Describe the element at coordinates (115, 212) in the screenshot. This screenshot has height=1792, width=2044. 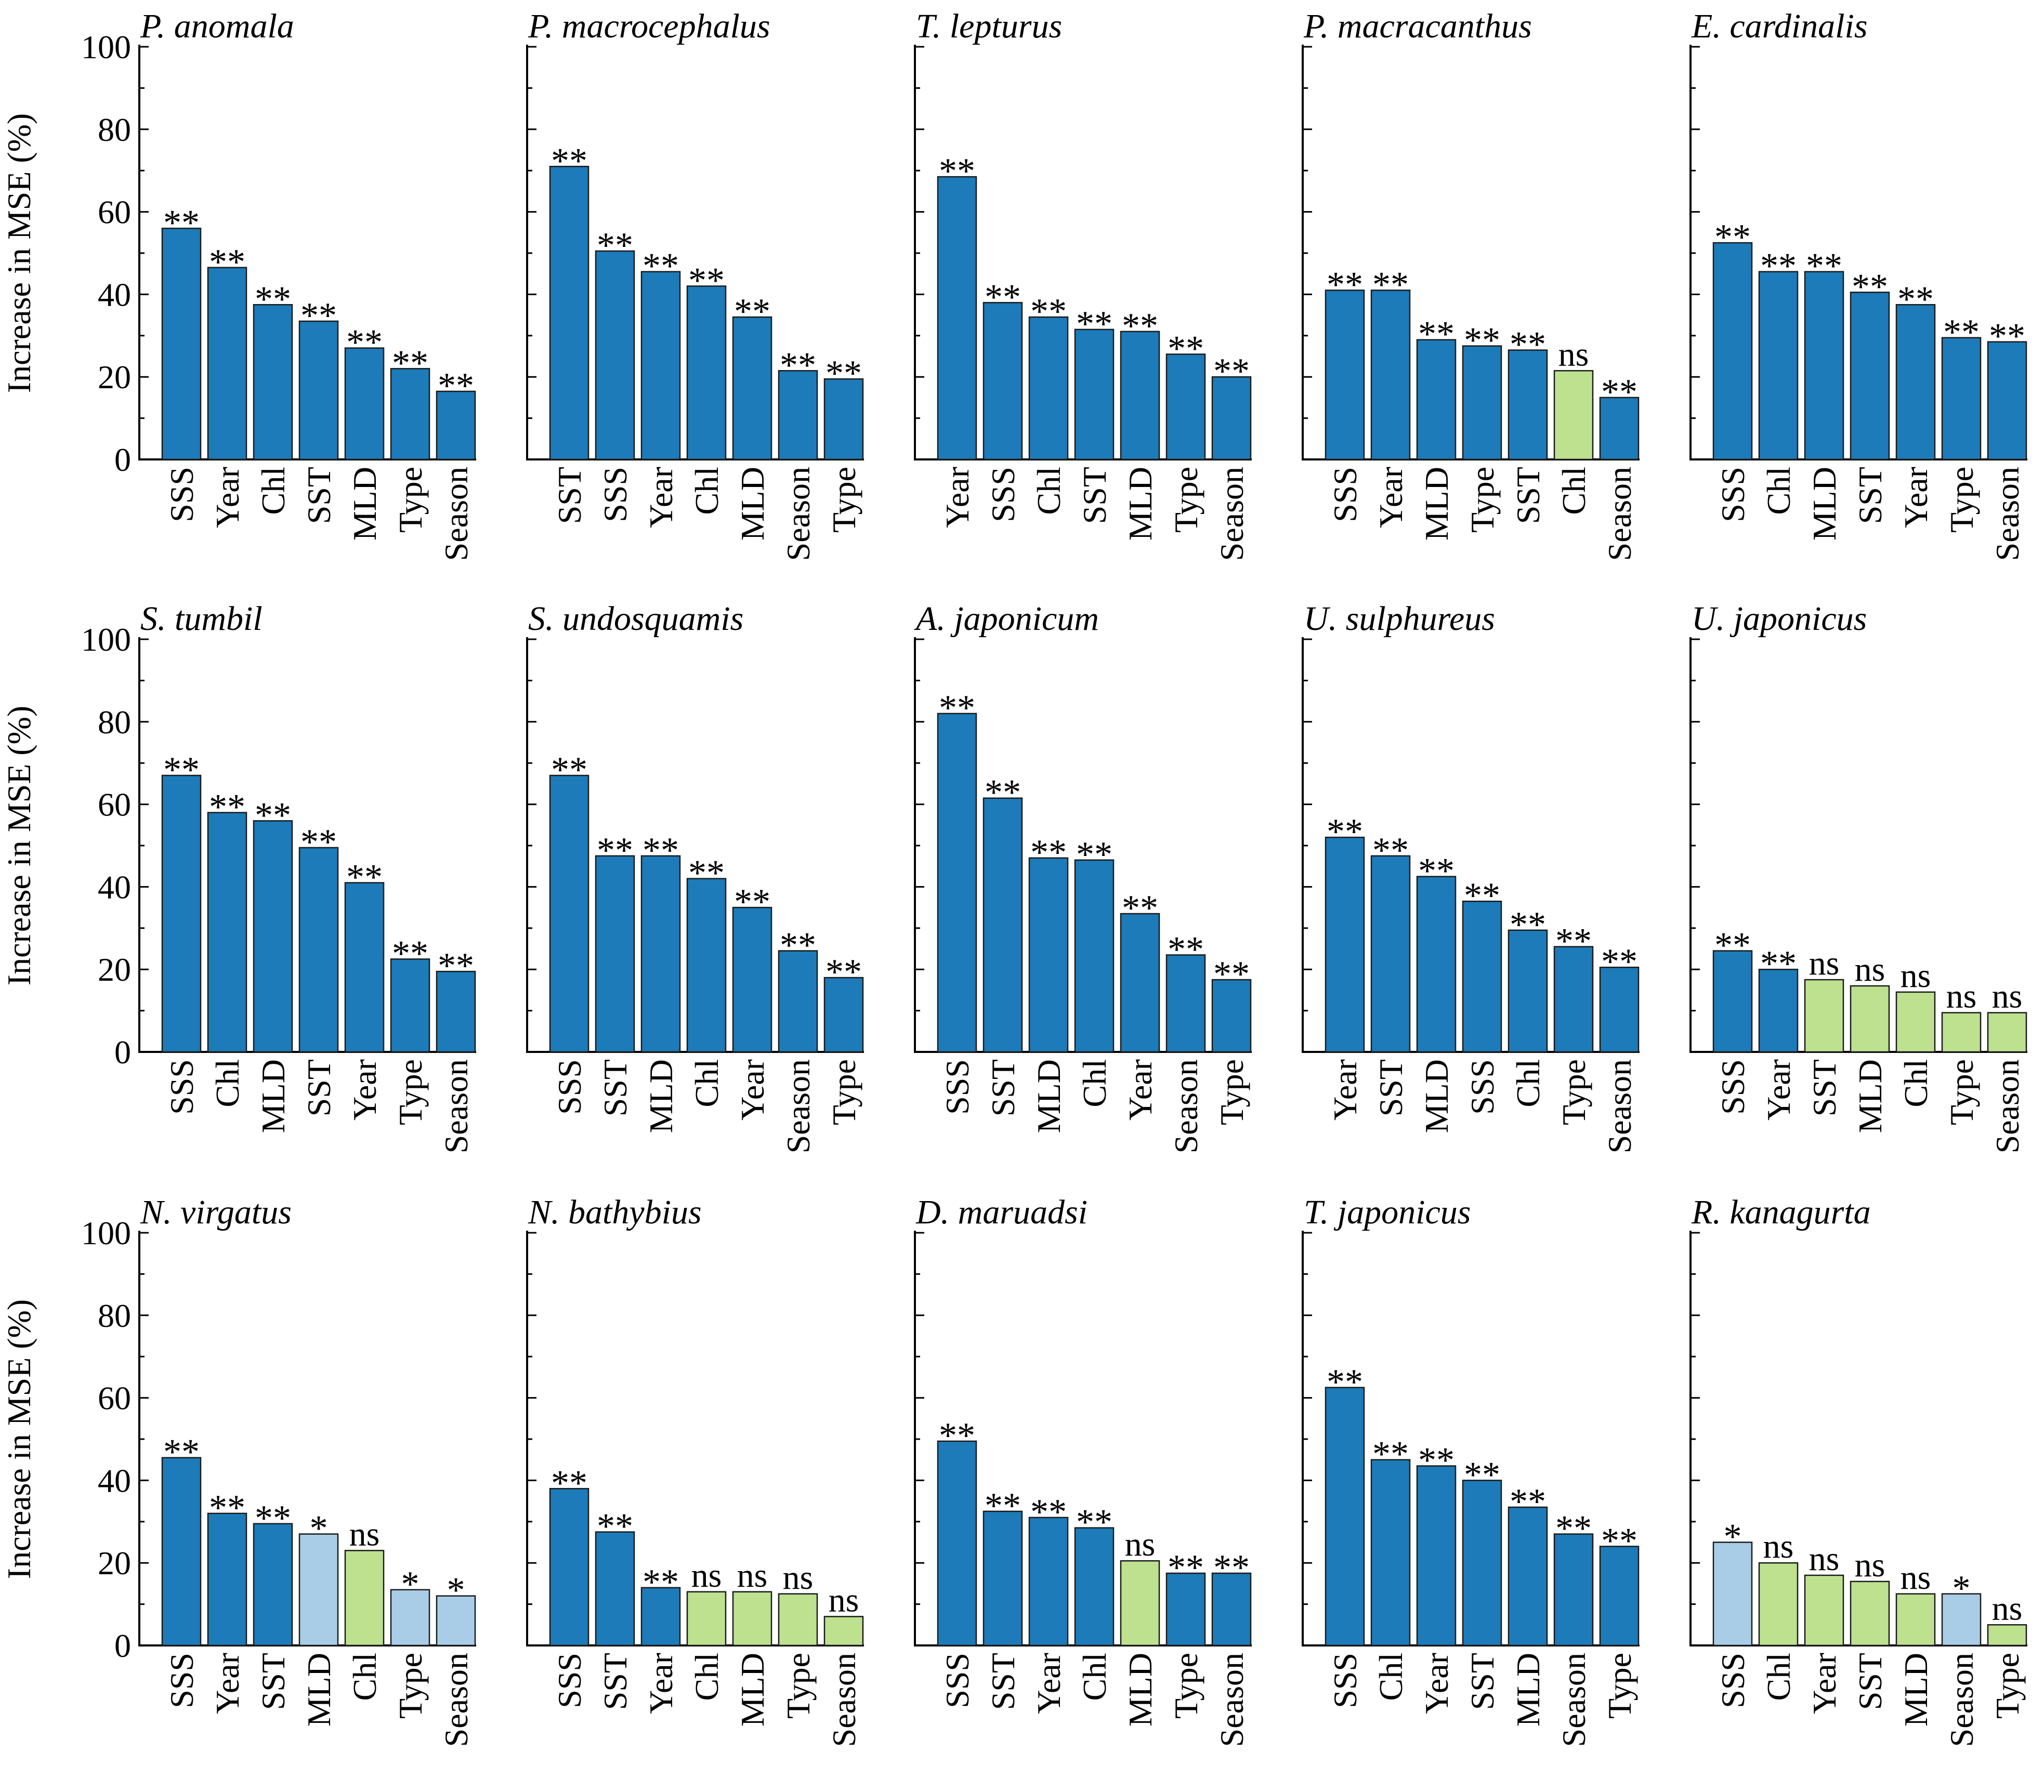
I see `y-tick-label: 60` at that location.